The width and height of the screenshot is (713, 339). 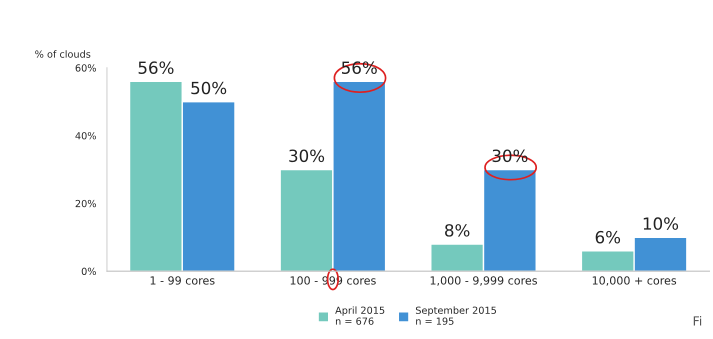 I want to click on data-label: 10%, so click(x=661, y=223).